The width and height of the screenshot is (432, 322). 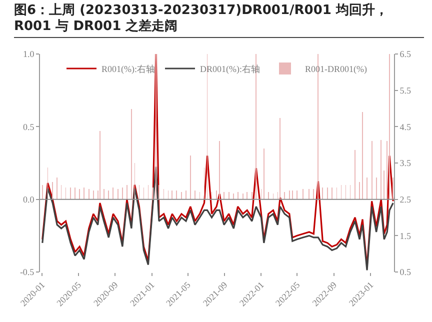 I want to click on y2-tick-label: 4.5, so click(x=406, y=127).